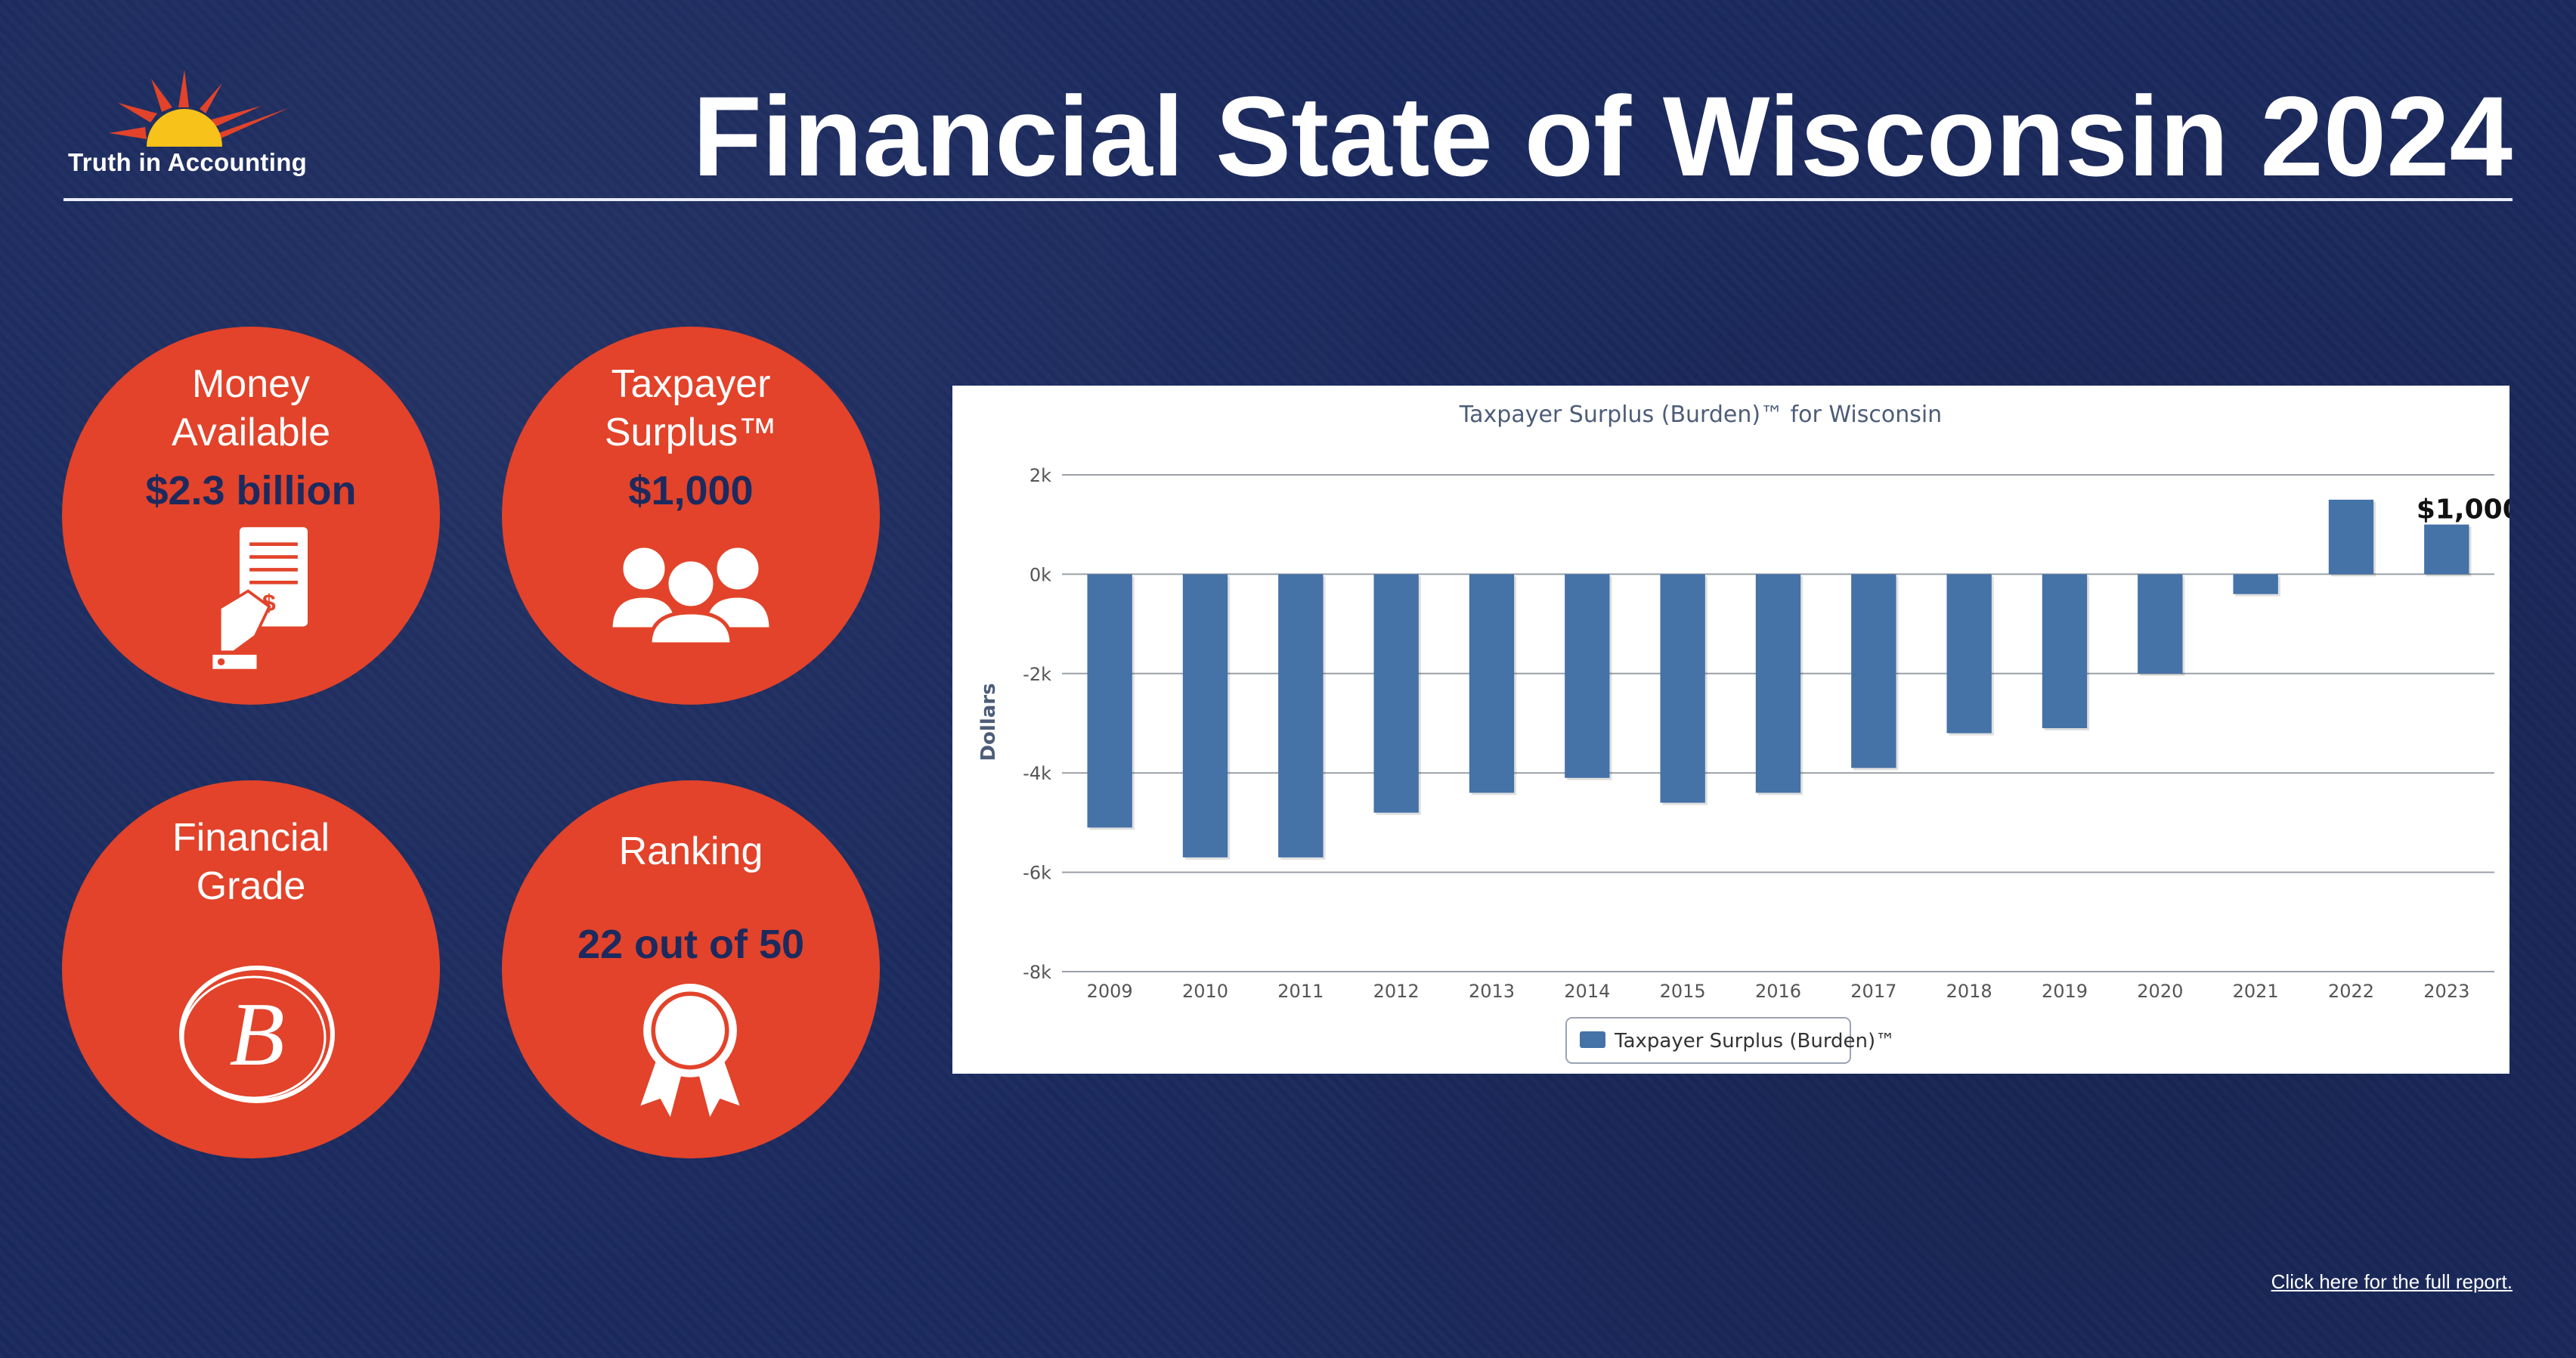 The image size is (2576, 1358). What do you see at coordinates (691, 490) in the screenshot?
I see `surplus-value: $1,000` at bounding box center [691, 490].